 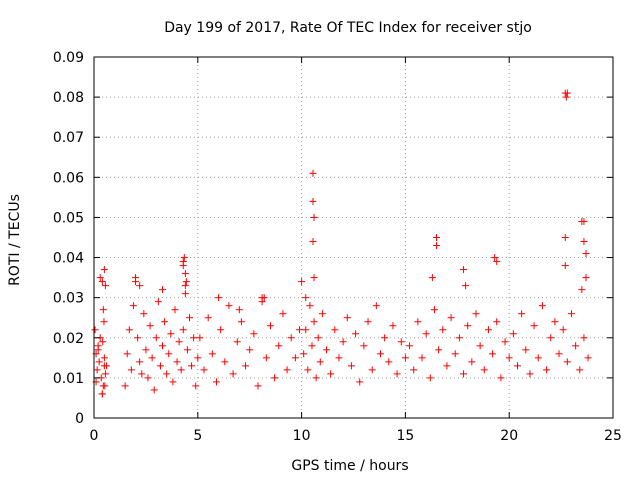 I want to click on x-axis-label: GPS time / hours, so click(x=349, y=466).